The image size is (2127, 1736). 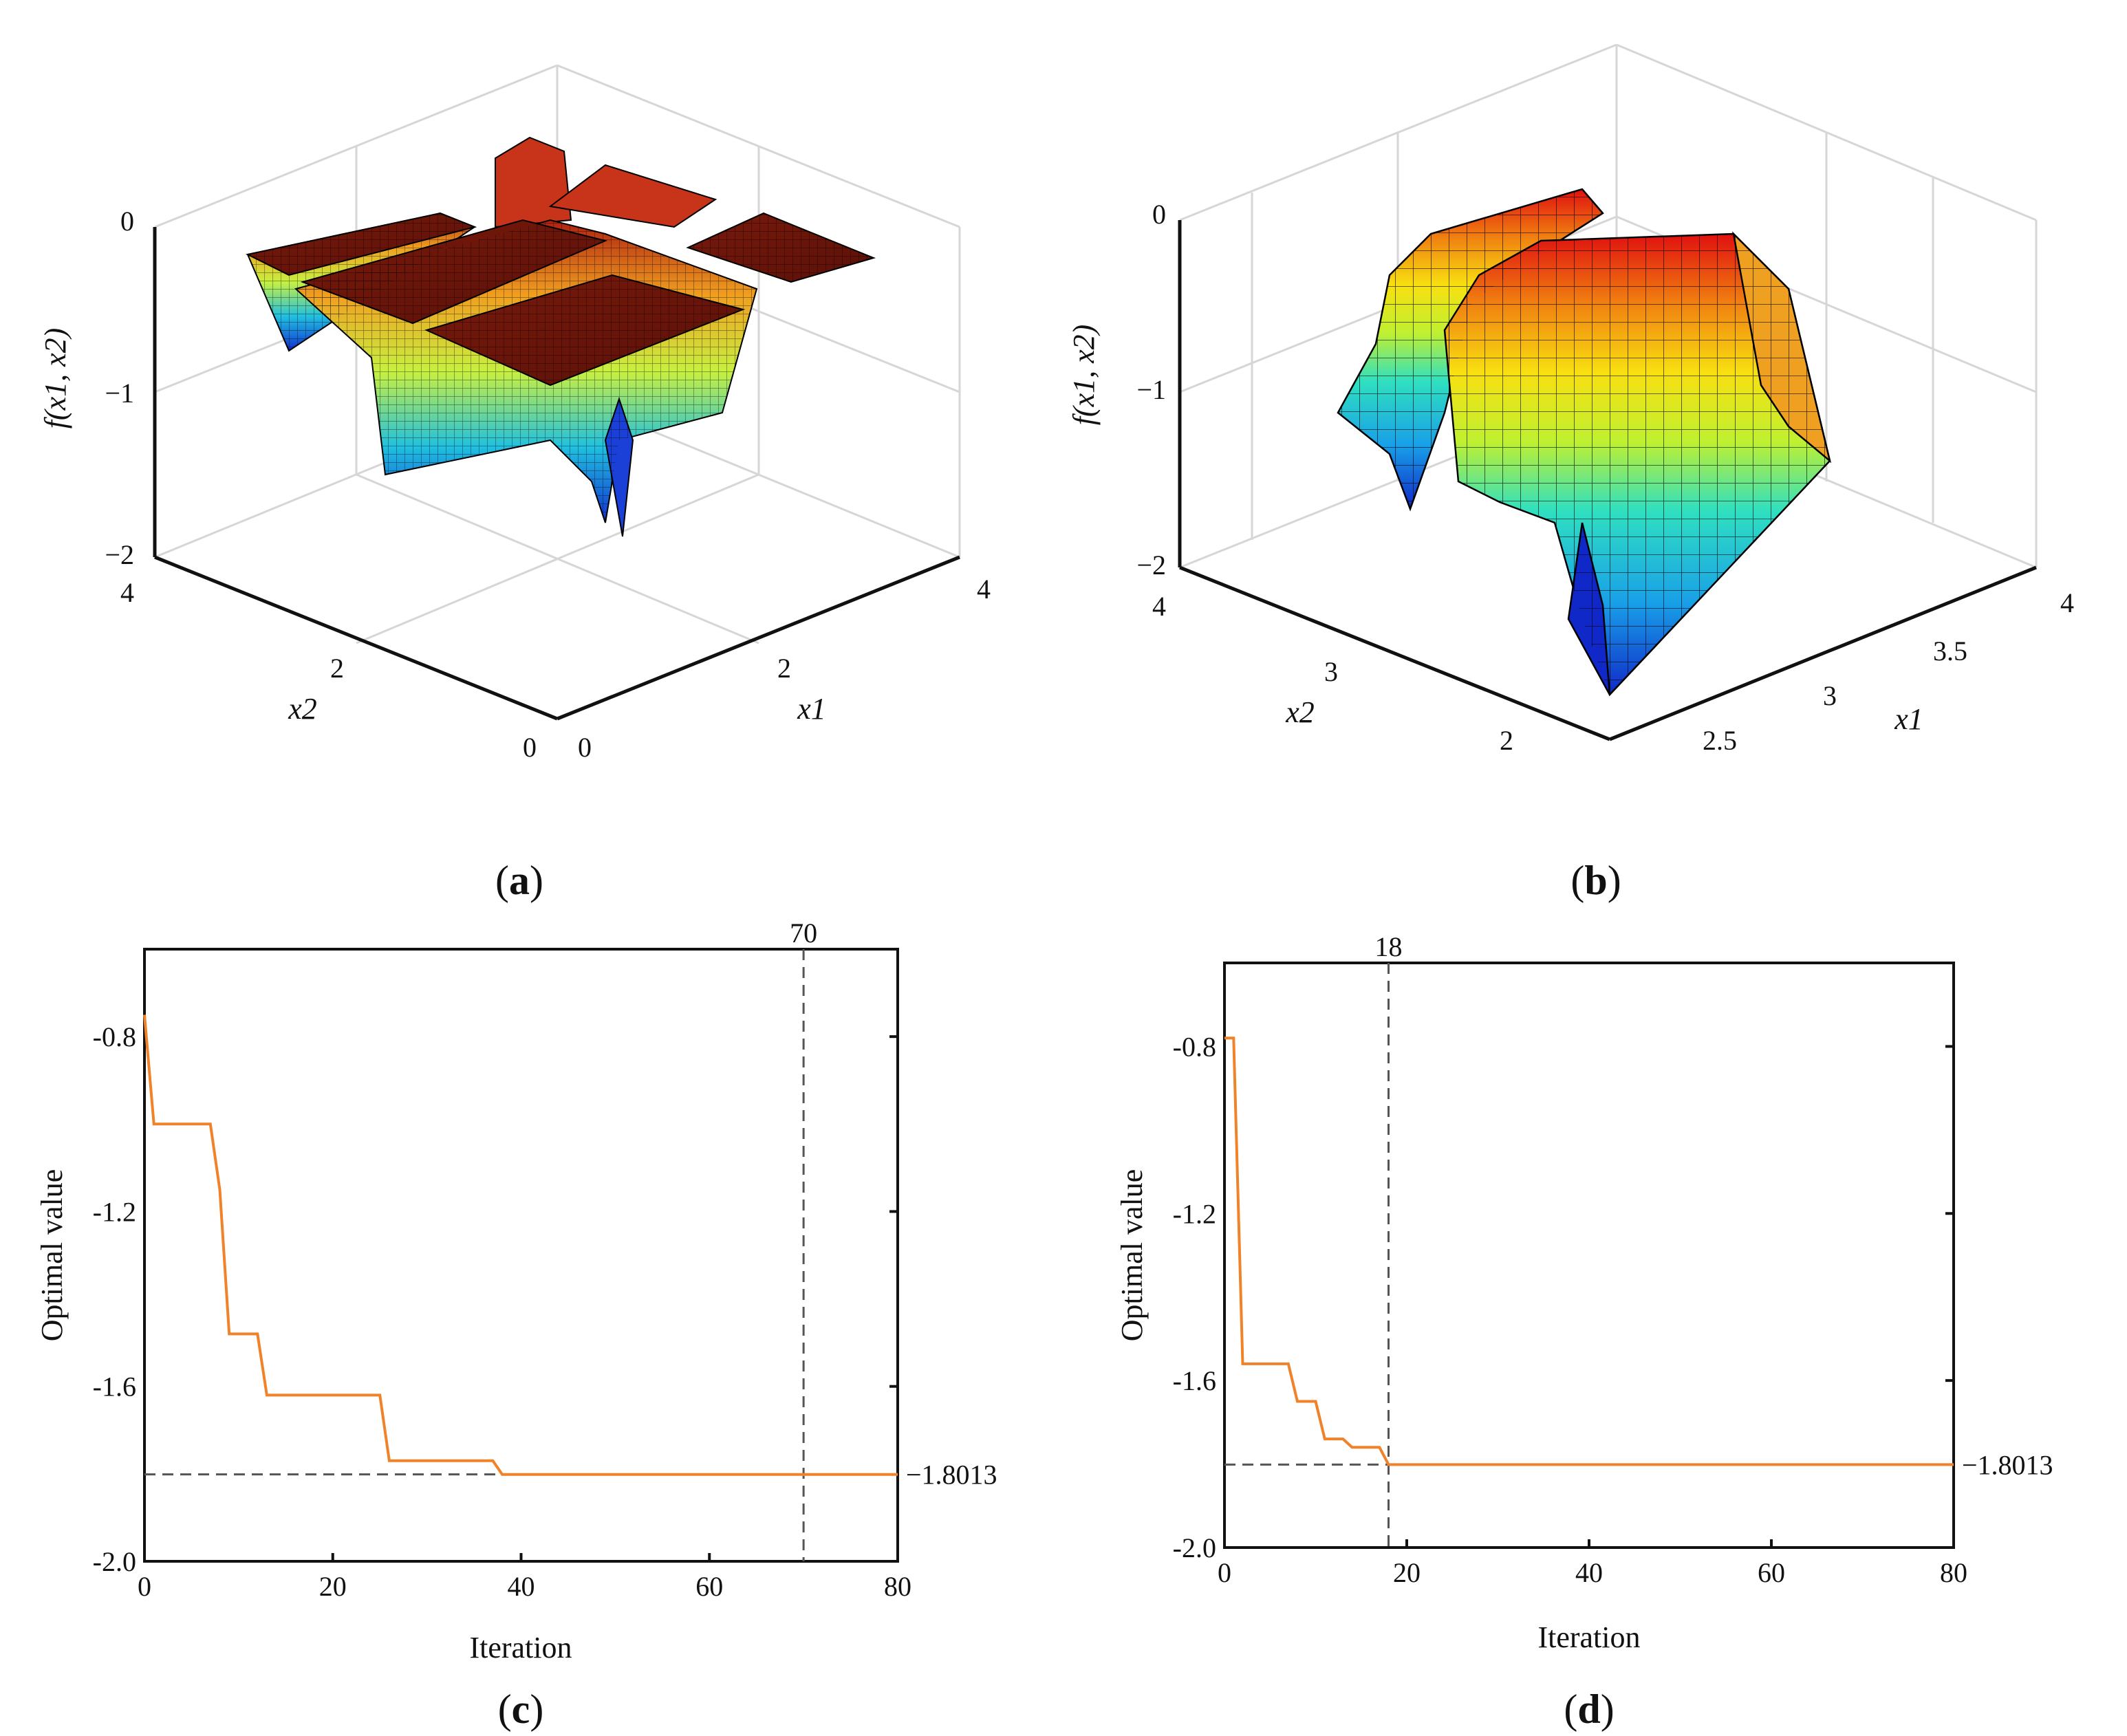 I want to click on panel-a-x-tick-4: 4, so click(x=984, y=589).